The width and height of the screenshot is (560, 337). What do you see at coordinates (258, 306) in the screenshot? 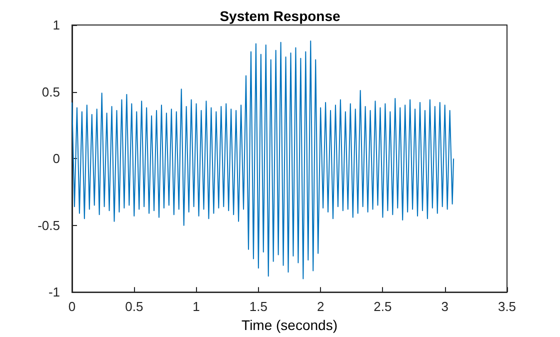
I see `x-tick-label: 1.5` at bounding box center [258, 306].